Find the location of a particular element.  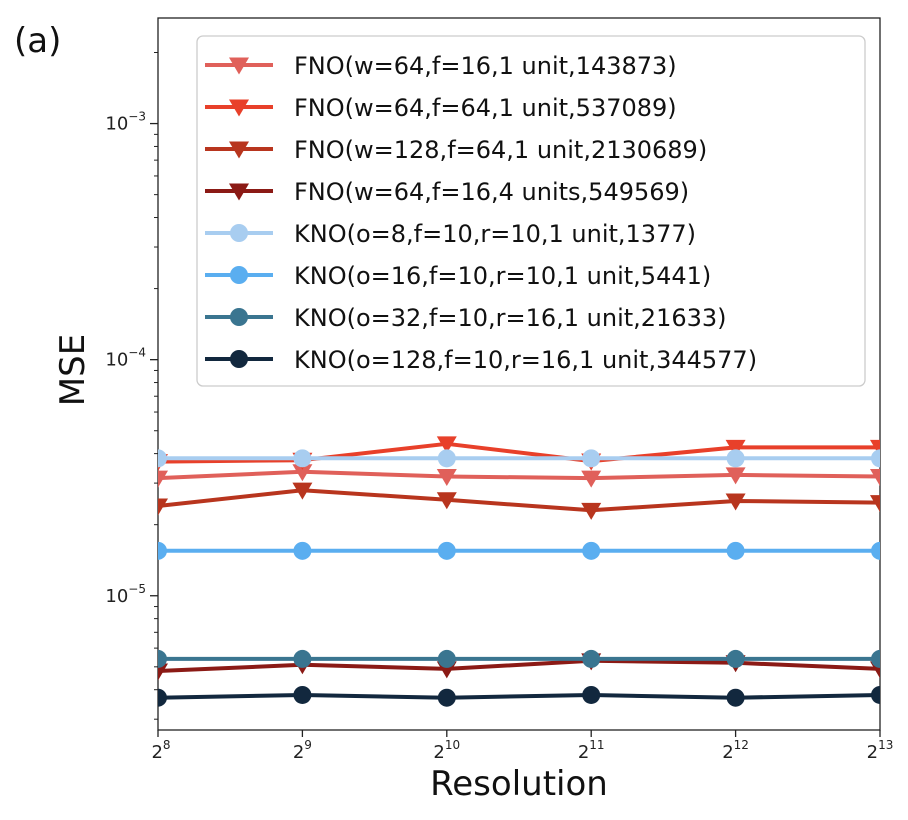

legend-label: KNO(o=128,f=10,r=16,1 unit,344577) is located at coordinates (525, 360).